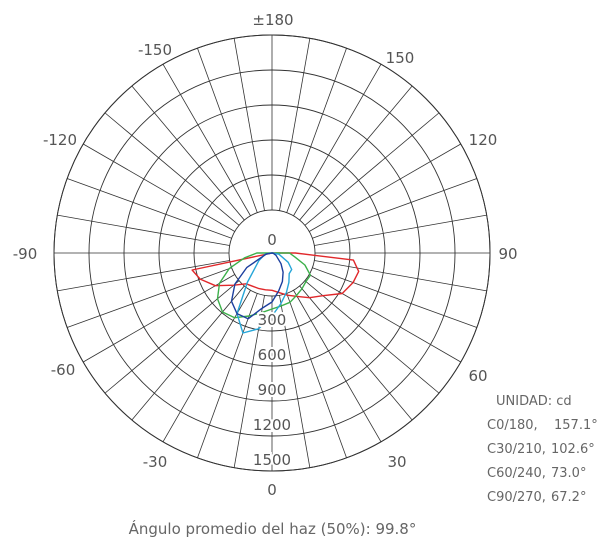  What do you see at coordinates (272, 240) in the screenshot?
I see `radial-tick-label: 0` at bounding box center [272, 240].